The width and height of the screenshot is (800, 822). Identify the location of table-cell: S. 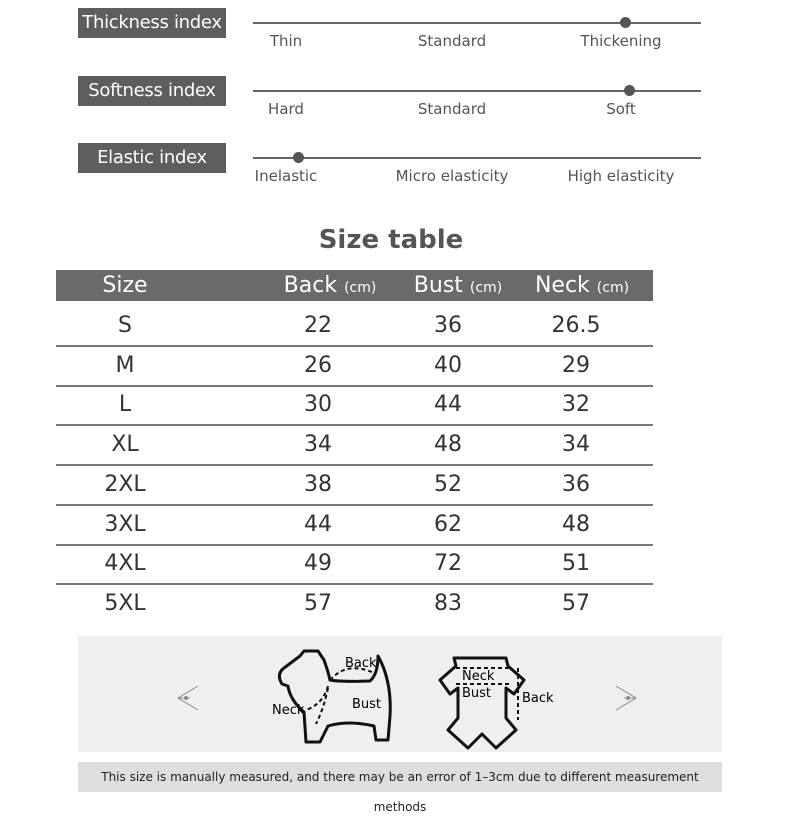
(125, 325).